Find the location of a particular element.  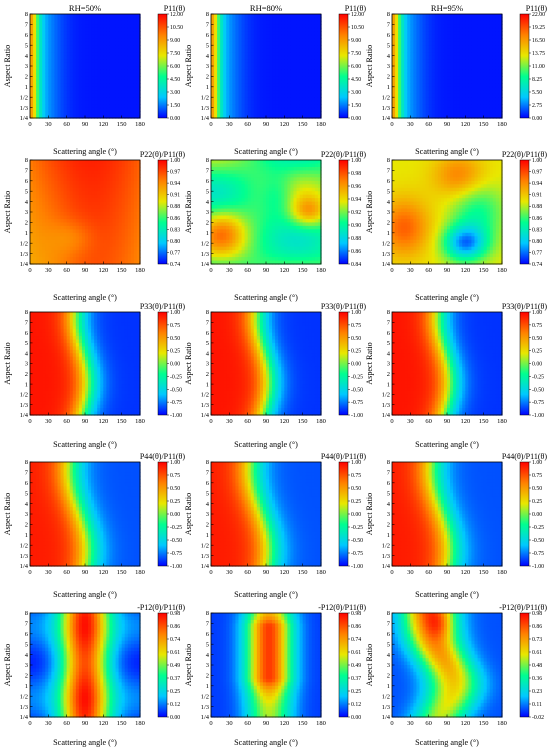

colorbar-tick-label: 9.00 is located at coordinates (175, 41).